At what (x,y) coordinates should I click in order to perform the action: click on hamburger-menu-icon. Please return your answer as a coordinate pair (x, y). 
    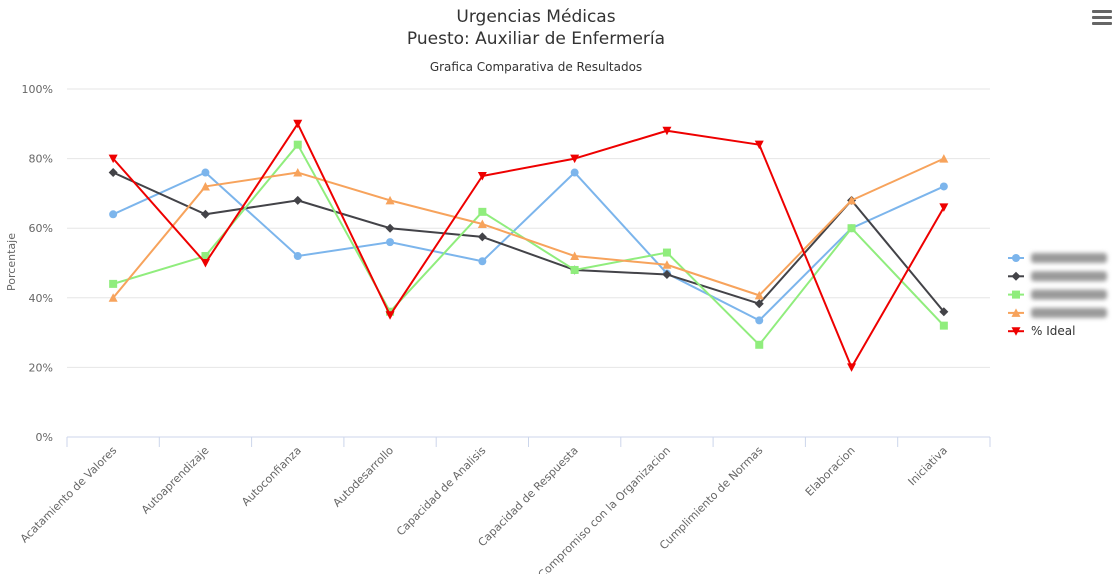
    Looking at the image, I should click on (1102, 17).